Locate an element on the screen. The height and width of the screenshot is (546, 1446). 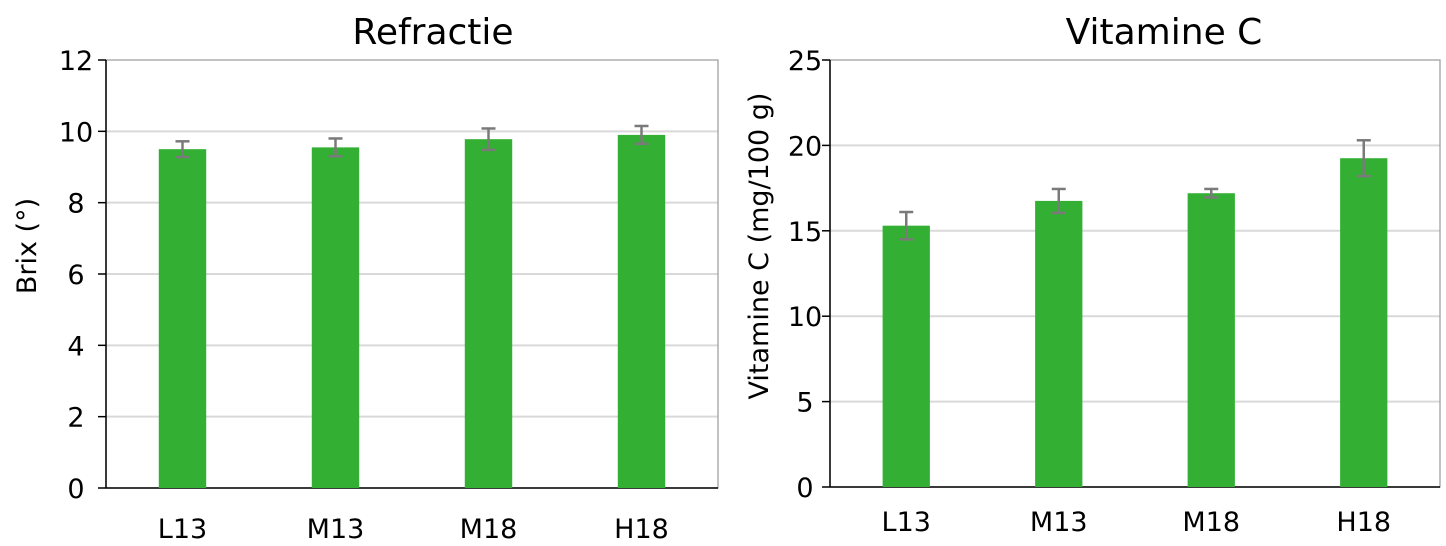
y-tick-label: 6 is located at coordinates (75, 275).